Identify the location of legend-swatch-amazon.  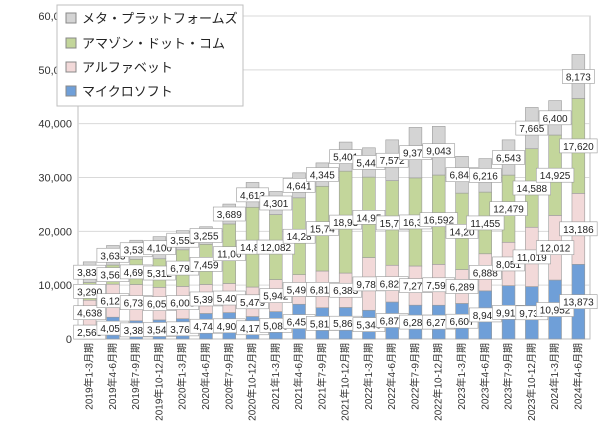
(71, 43).